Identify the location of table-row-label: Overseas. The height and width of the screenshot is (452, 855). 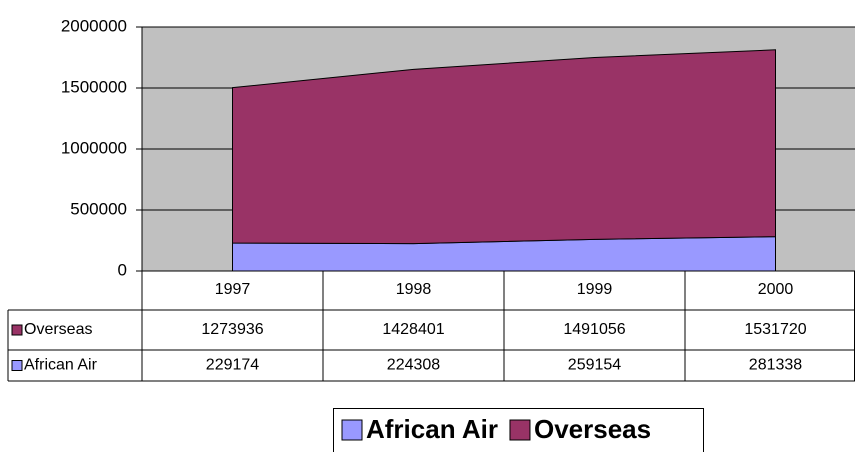
(58, 329).